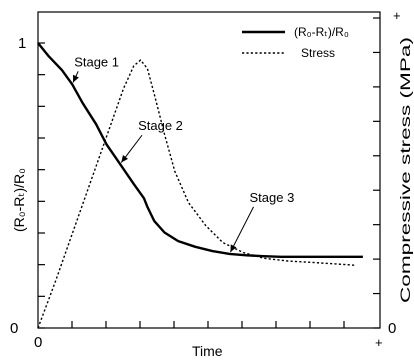  What do you see at coordinates (19, 200) in the screenshot?
I see `y-axis-label-left: (R₀-Rₜ)/R₀` at bounding box center [19, 200].